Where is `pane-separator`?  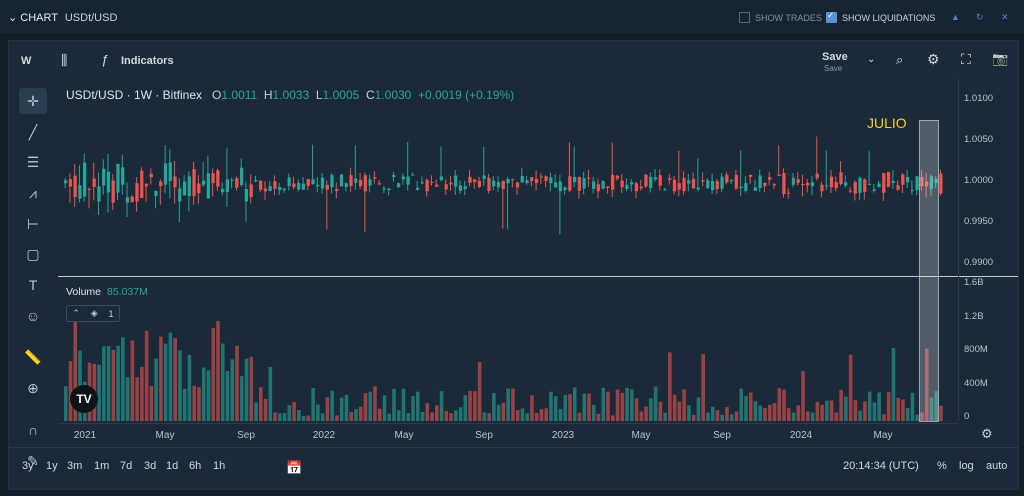
pane-separator is located at coordinates (538, 276).